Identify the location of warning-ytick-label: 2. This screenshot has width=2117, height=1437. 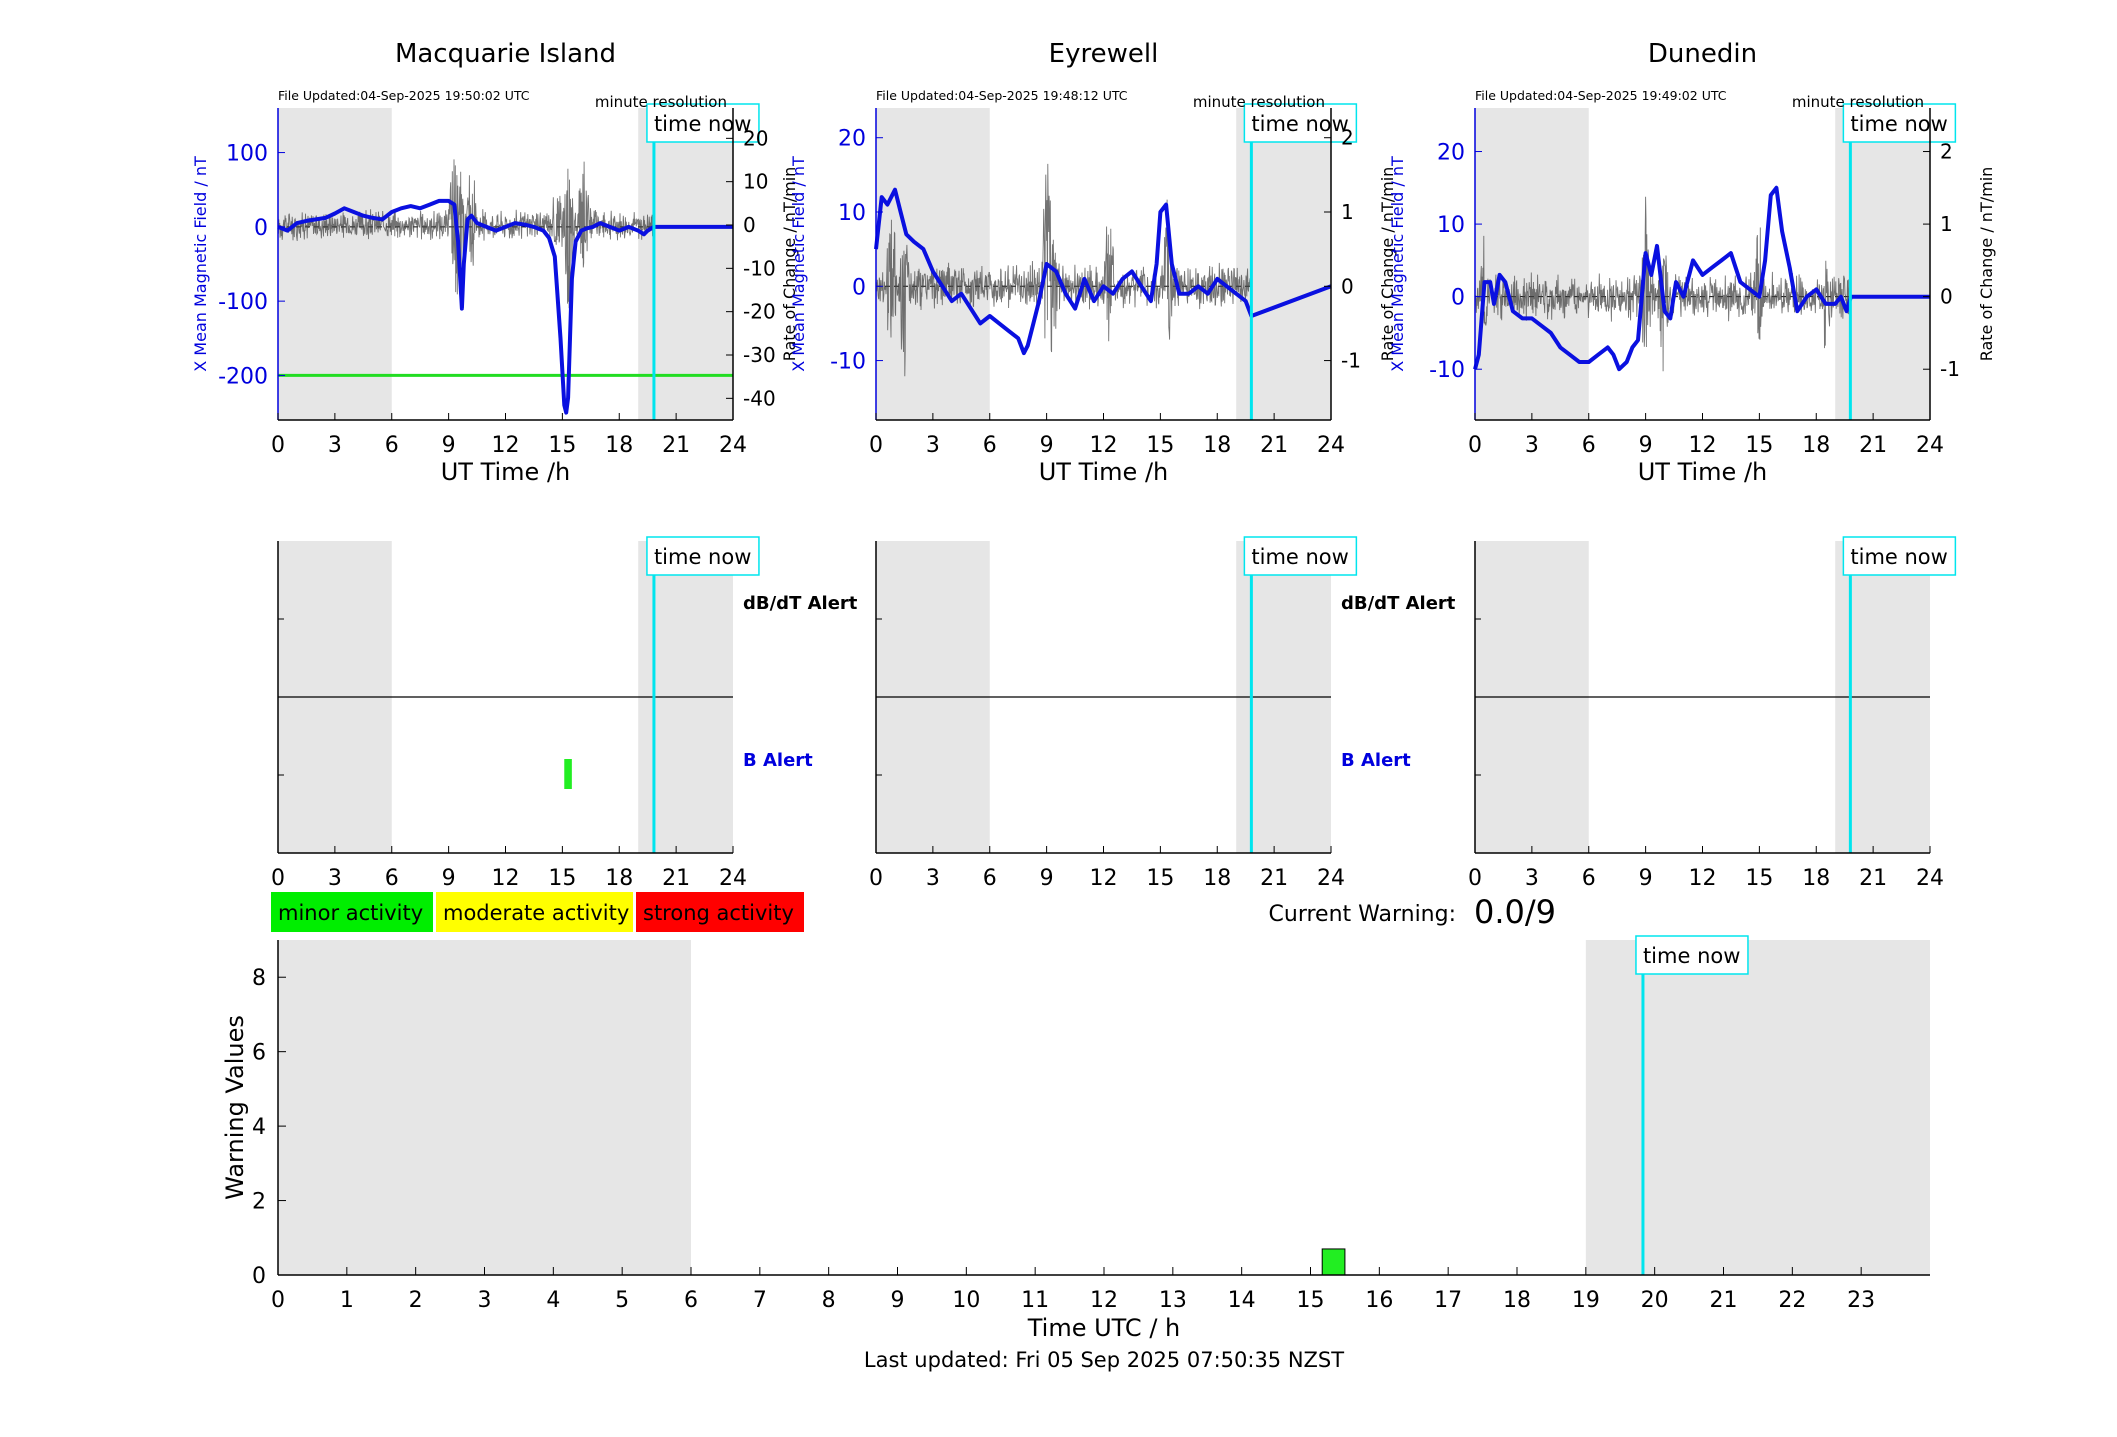
(259, 1202).